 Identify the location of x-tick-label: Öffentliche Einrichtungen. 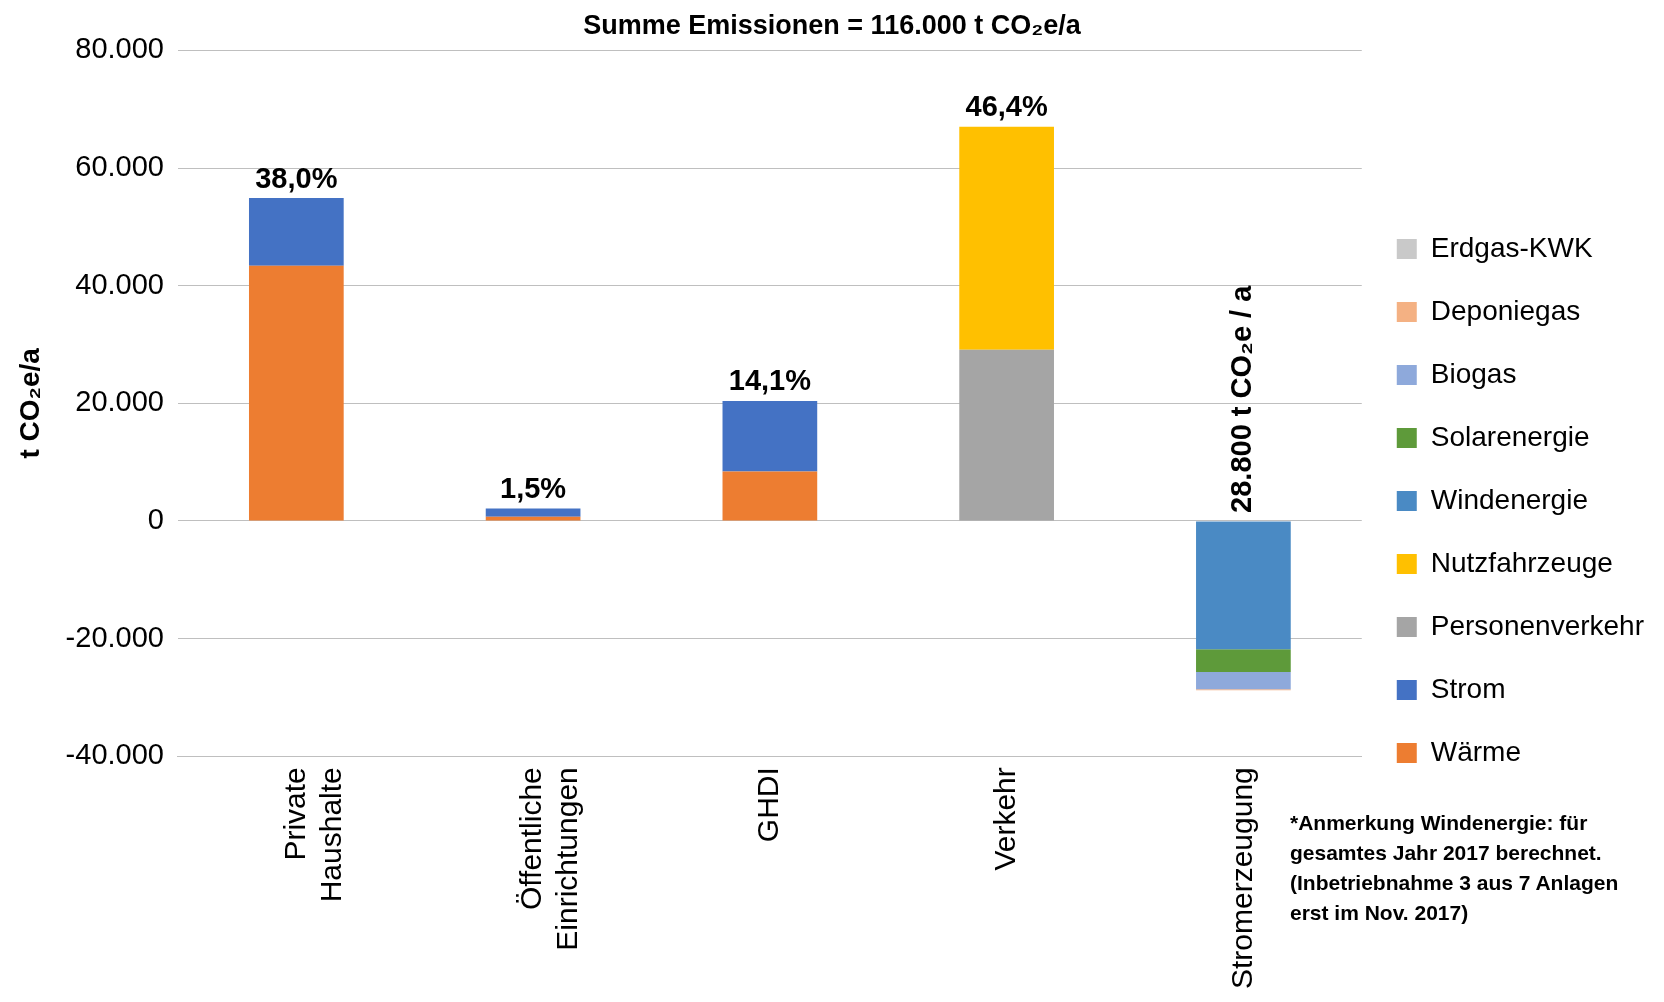
(549, 859).